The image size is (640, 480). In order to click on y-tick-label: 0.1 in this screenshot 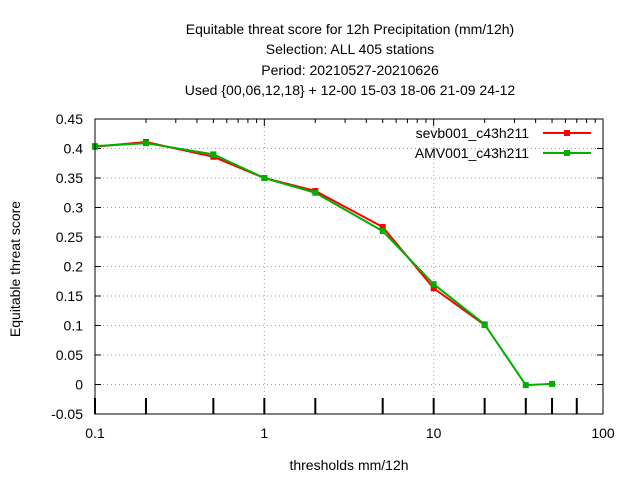, I will do `click(74, 326)`.